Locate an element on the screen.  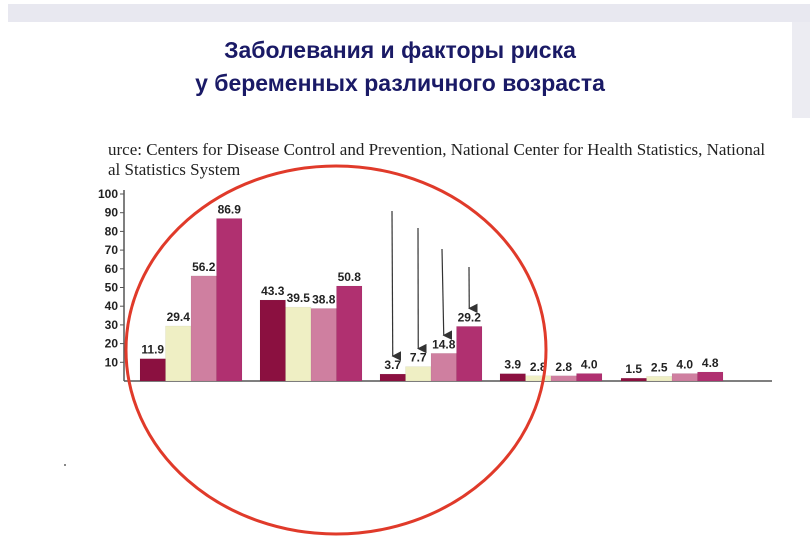
bar-value-label: 3.7 is located at coordinates (392, 365).